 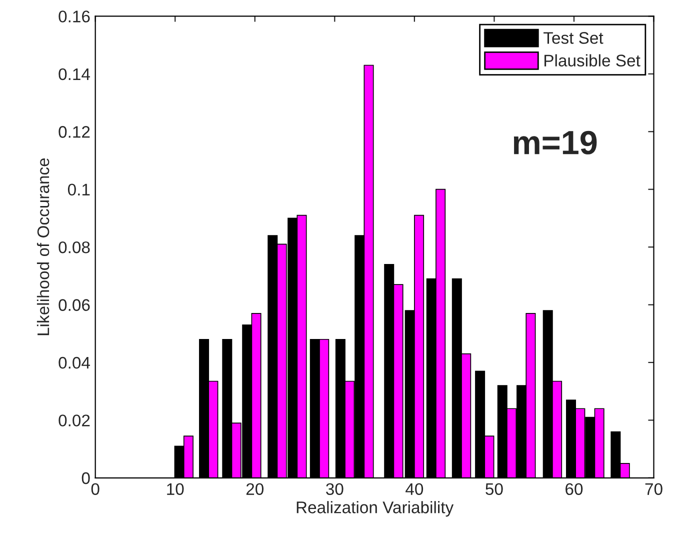 What do you see at coordinates (74, 132) in the screenshot?
I see `y-tick-label: 0.12` at bounding box center [74, 132].